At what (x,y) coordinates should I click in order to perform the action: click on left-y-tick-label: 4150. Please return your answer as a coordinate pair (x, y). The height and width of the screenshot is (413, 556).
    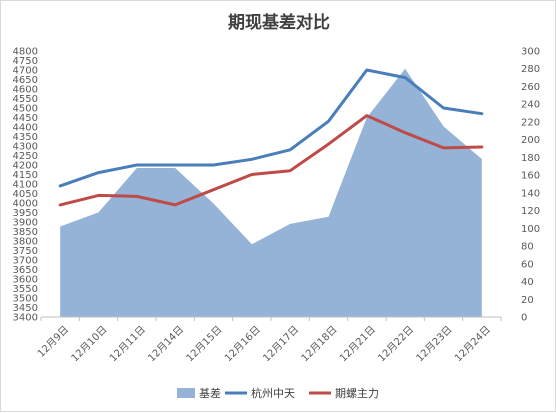
    Looking at the image, I should click on (25, 175).